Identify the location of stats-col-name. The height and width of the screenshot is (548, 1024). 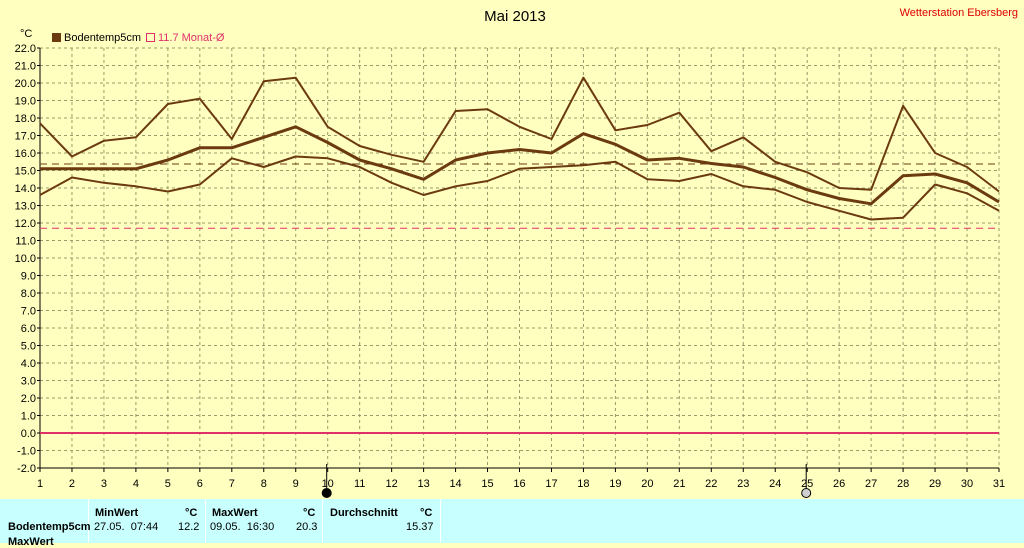
(44, 521).